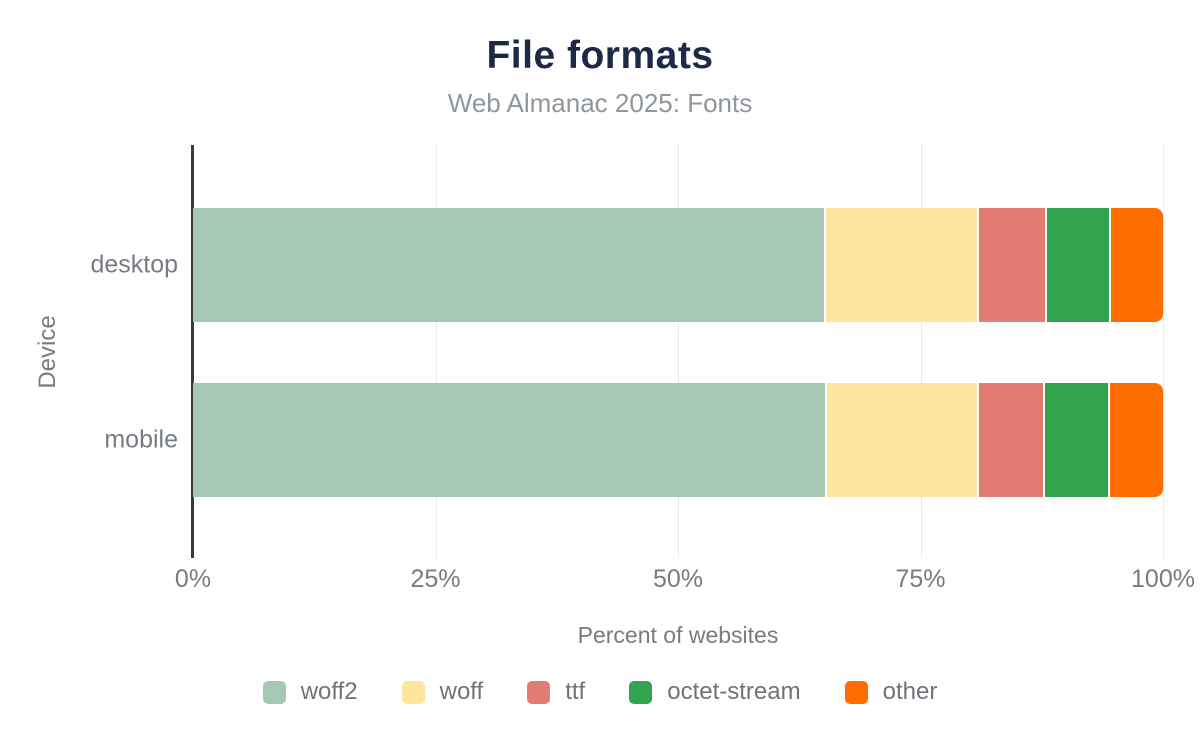  Describe the element at coordinates (141, 439) in the screenshot. I see `category-label-mobile: mobile` at that location.